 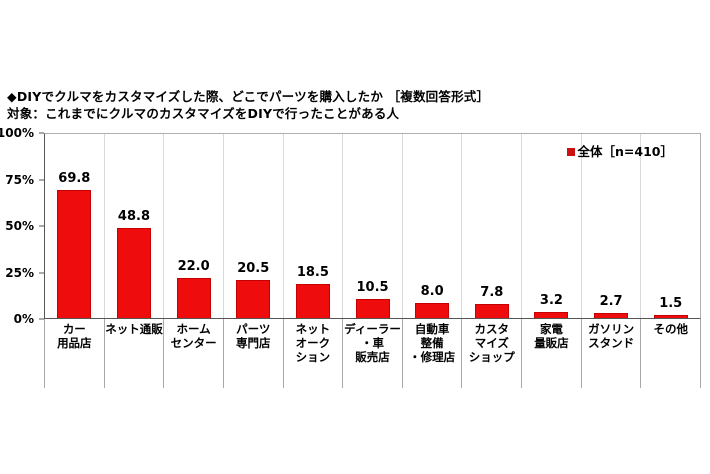 What do you see at coordinates (491, 226) in the screenshot?
I see `bar-column: 7.8` at bounding box center [491, 226].